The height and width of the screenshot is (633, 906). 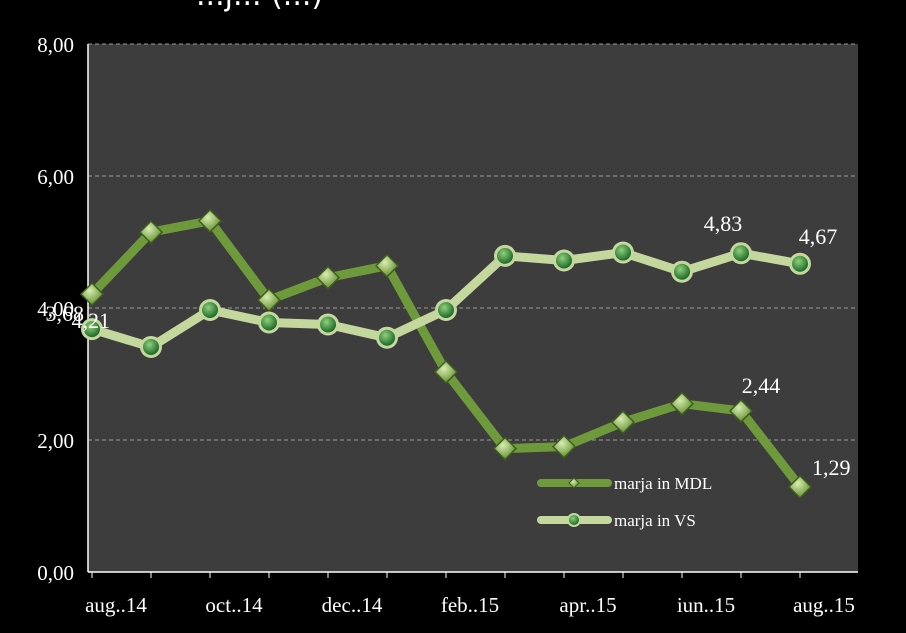 I want to click on x-tick-label: apr..15, so click(x=587, y=605).